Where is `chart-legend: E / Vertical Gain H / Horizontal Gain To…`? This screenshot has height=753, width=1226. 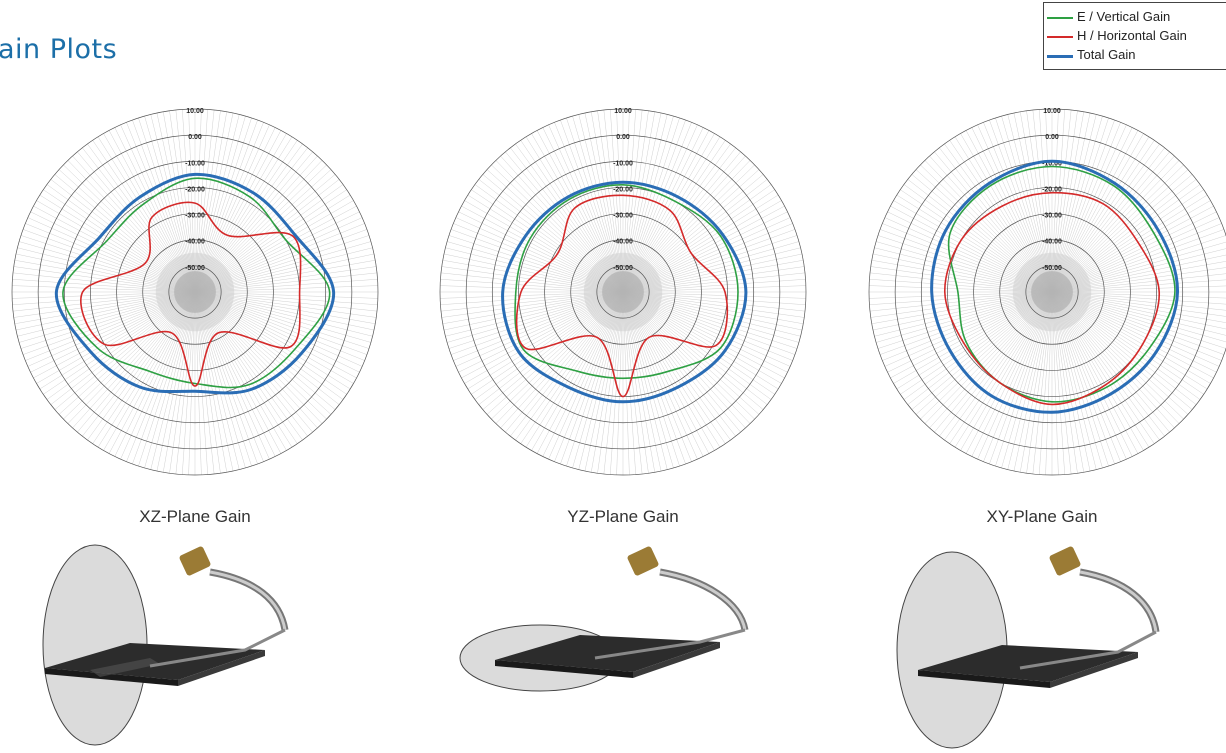 chart-legend: E / Vertical Gain H / Horizontal Gain To… is located at coordinates (1134, 36).